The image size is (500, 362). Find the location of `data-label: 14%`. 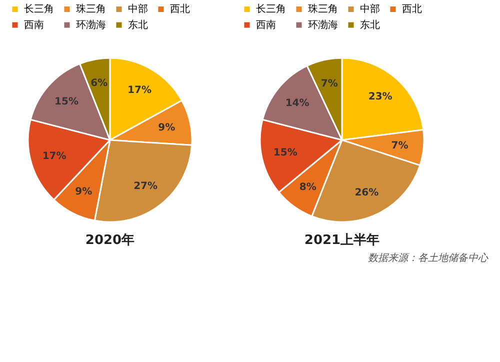

data-label: 14% is located at coordinates (297, 104).